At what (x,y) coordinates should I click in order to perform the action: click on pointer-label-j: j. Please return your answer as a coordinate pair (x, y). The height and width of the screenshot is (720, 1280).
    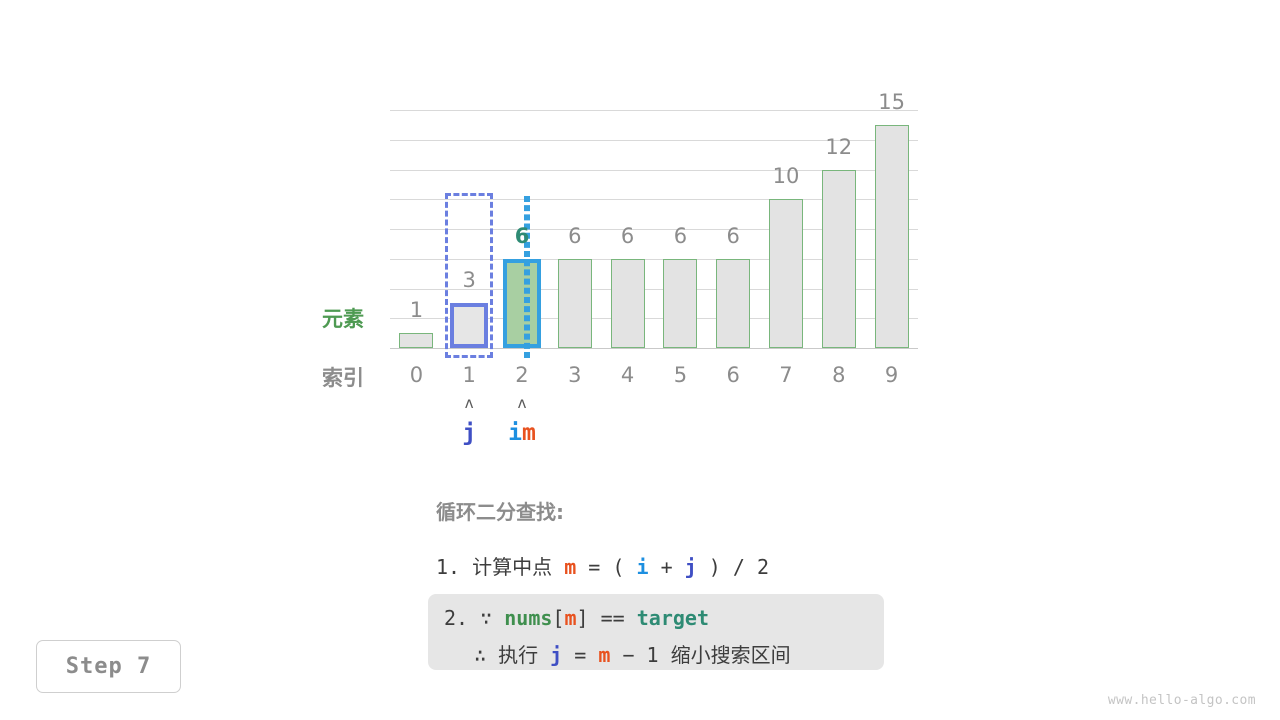
    Looking at the image, I should click on (469, 433).